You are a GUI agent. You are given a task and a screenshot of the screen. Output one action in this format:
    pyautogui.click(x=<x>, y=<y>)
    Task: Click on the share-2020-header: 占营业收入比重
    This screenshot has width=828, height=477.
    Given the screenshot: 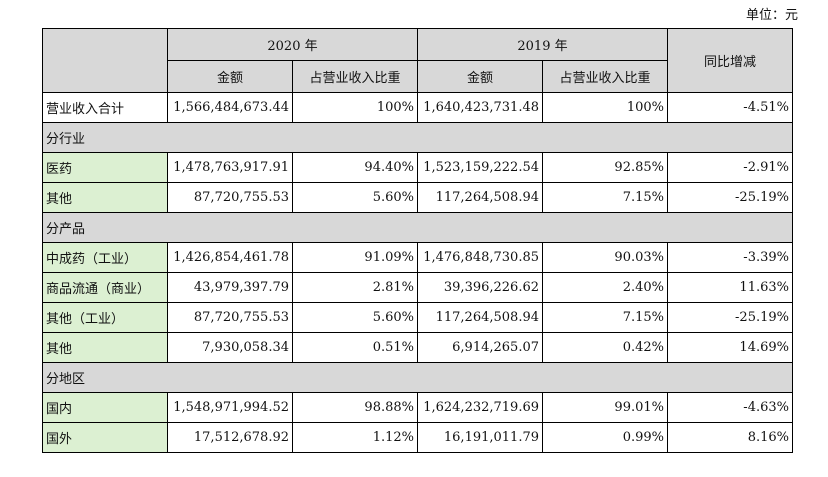 What is the action you would take?
    pyautogui.click(x=355, y=76)
    